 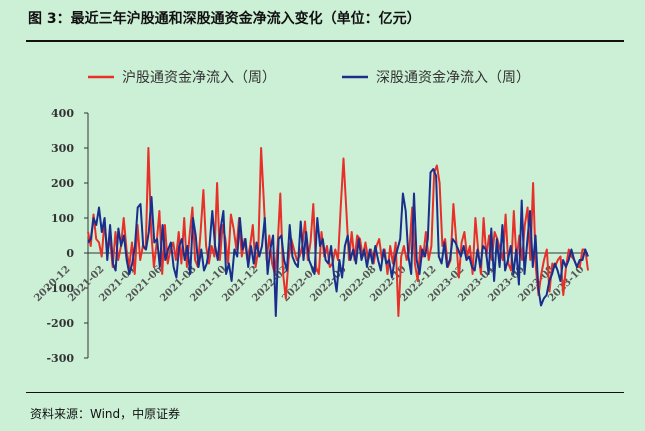 What do you see at coordinates (199, 78) in the screenshot?
I see `legend-label: 沪股通资金净流入（周）` at bounding box center [199, 78].